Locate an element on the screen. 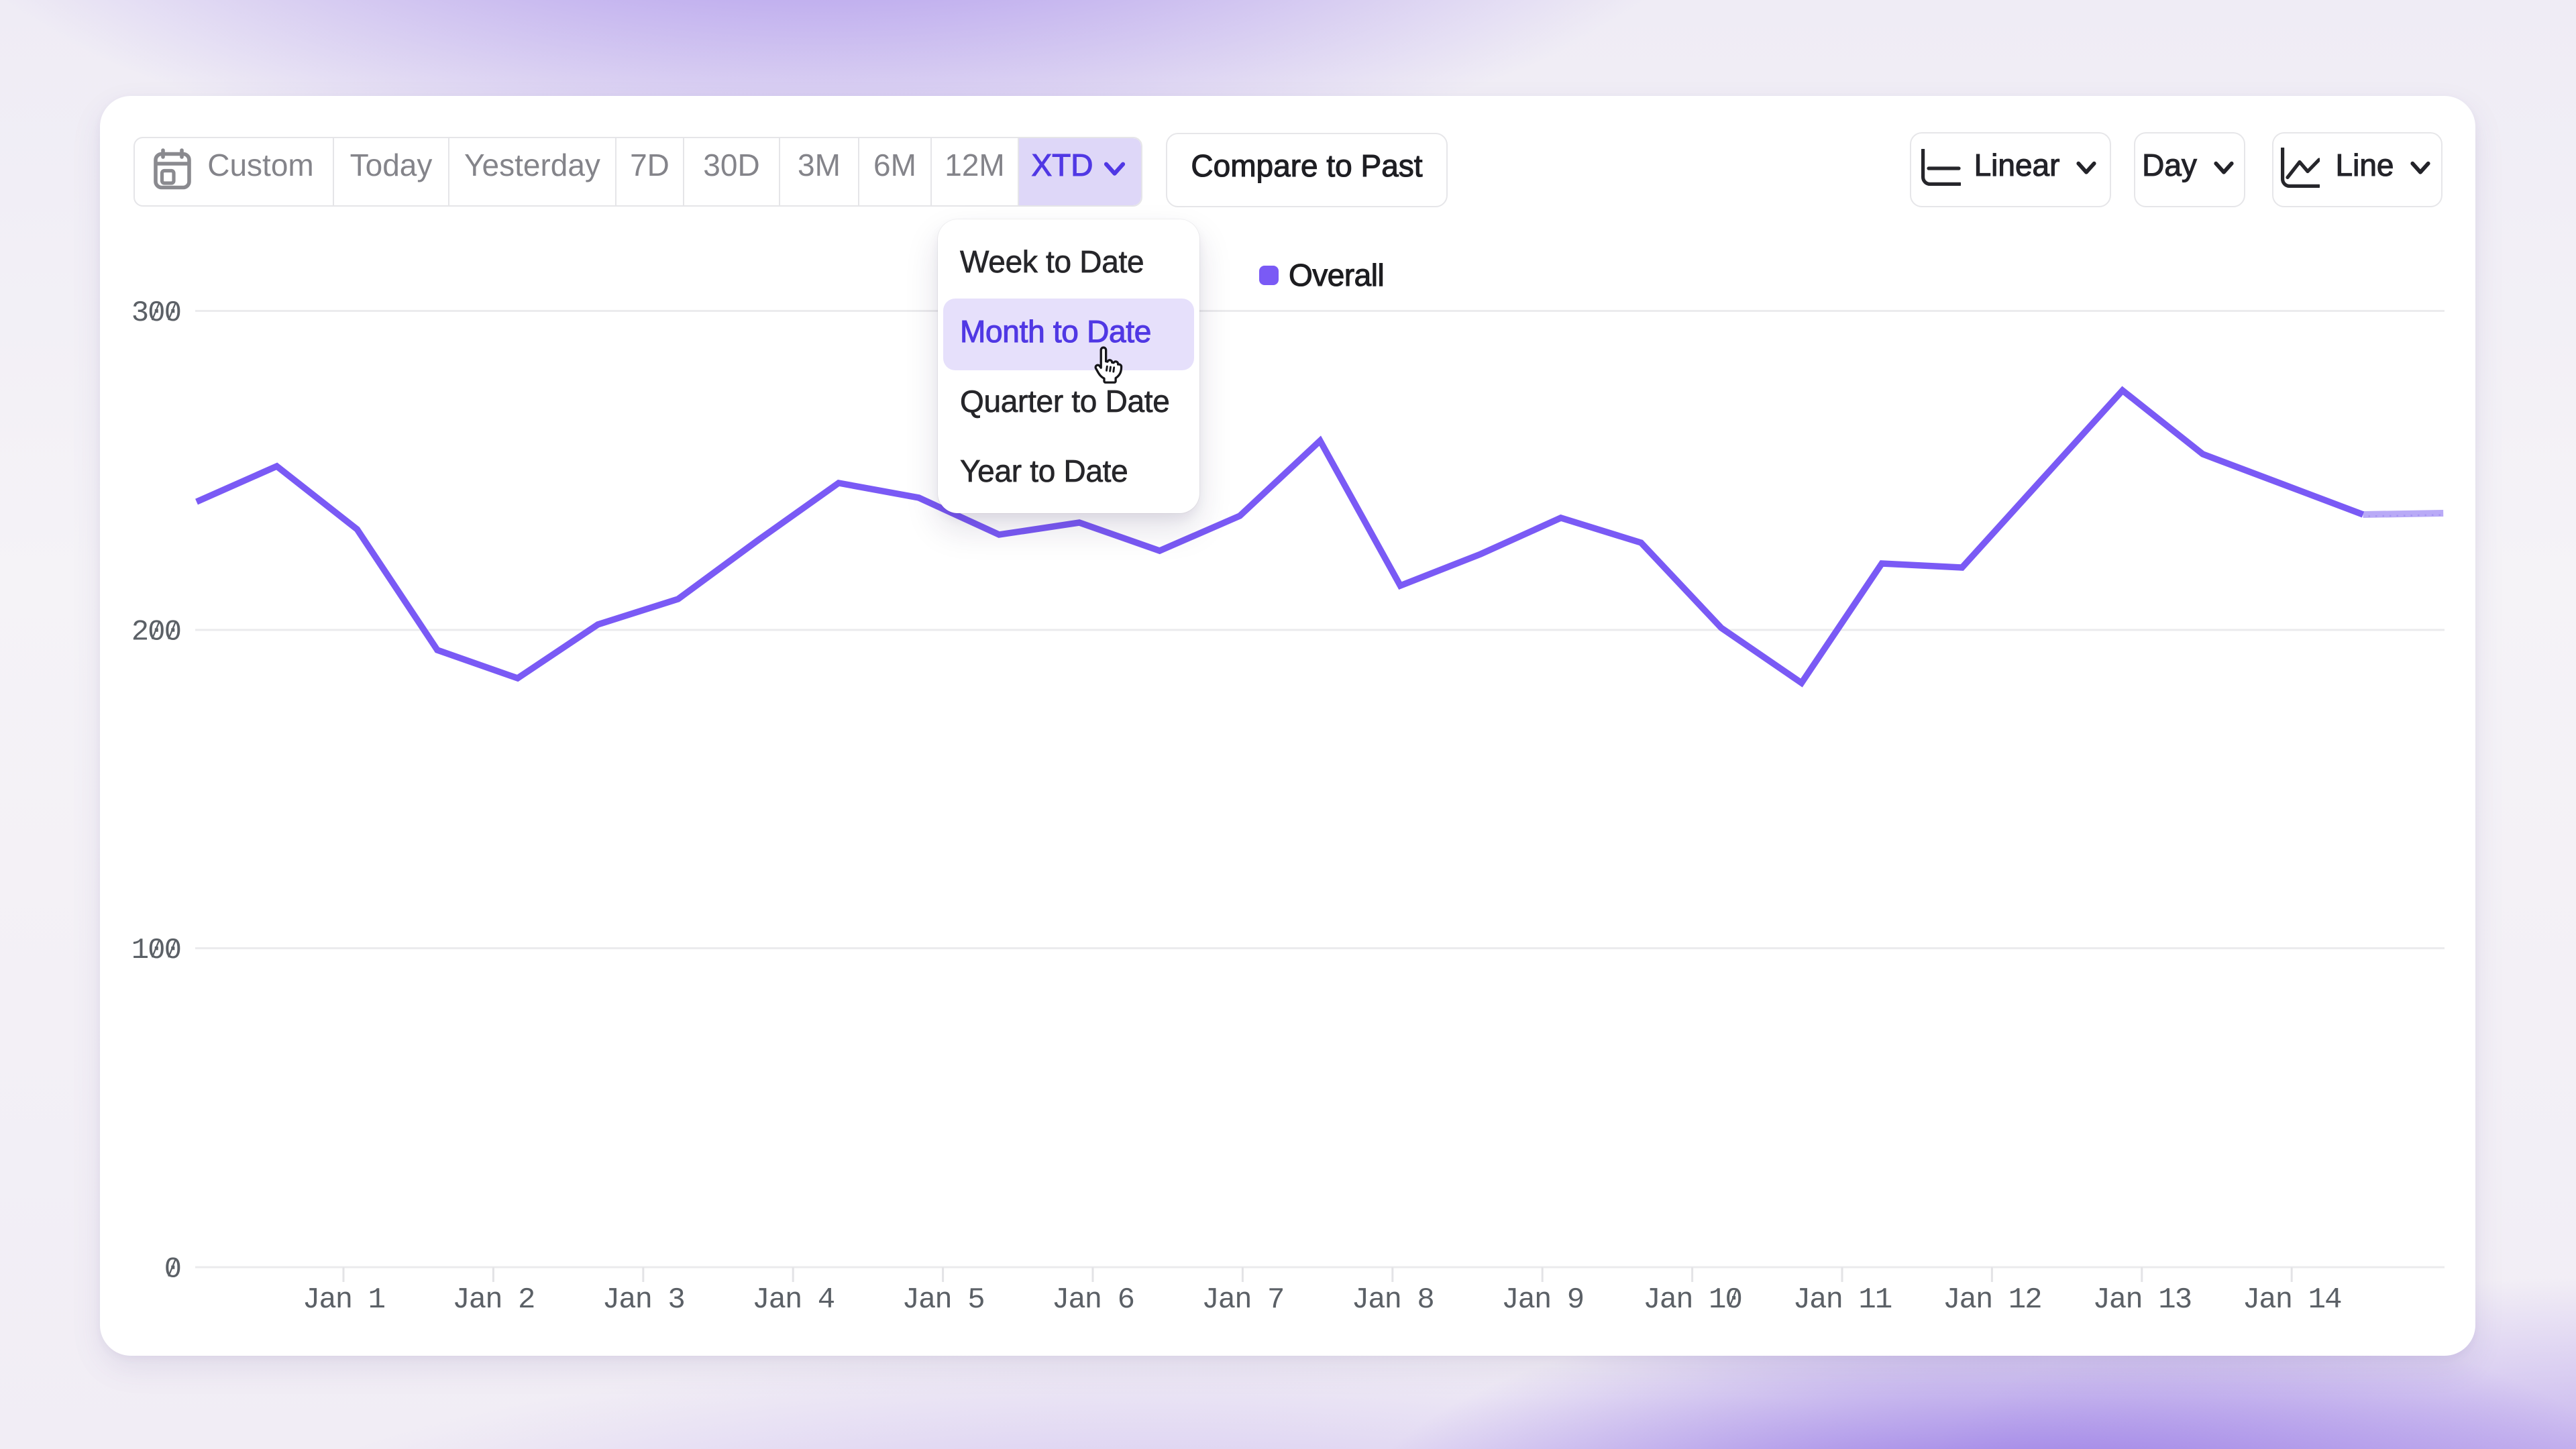 Image resolution: width=2576 pixels, height=1449 pixels. svg-text: 9 is located at coordinates (1576, 1300).